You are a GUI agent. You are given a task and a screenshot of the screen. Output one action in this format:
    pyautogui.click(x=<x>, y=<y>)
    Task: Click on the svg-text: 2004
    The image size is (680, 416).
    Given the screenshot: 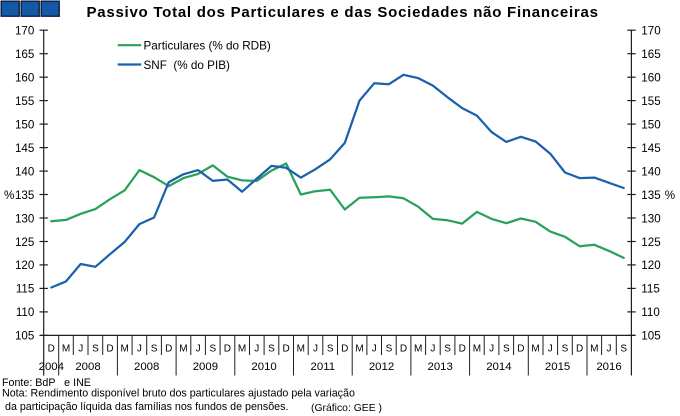 What is the action you would take?
    pyautogui.click(x=51, y=367)
    